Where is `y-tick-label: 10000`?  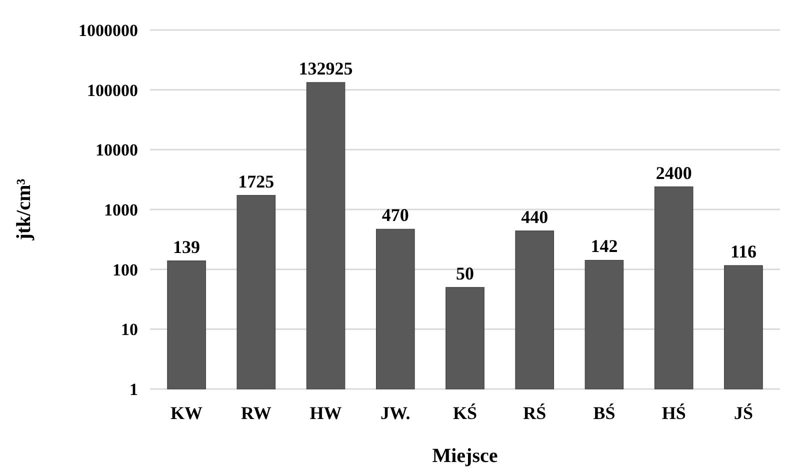
y-tick-label: 10000 is located at coordinates (117, 150).